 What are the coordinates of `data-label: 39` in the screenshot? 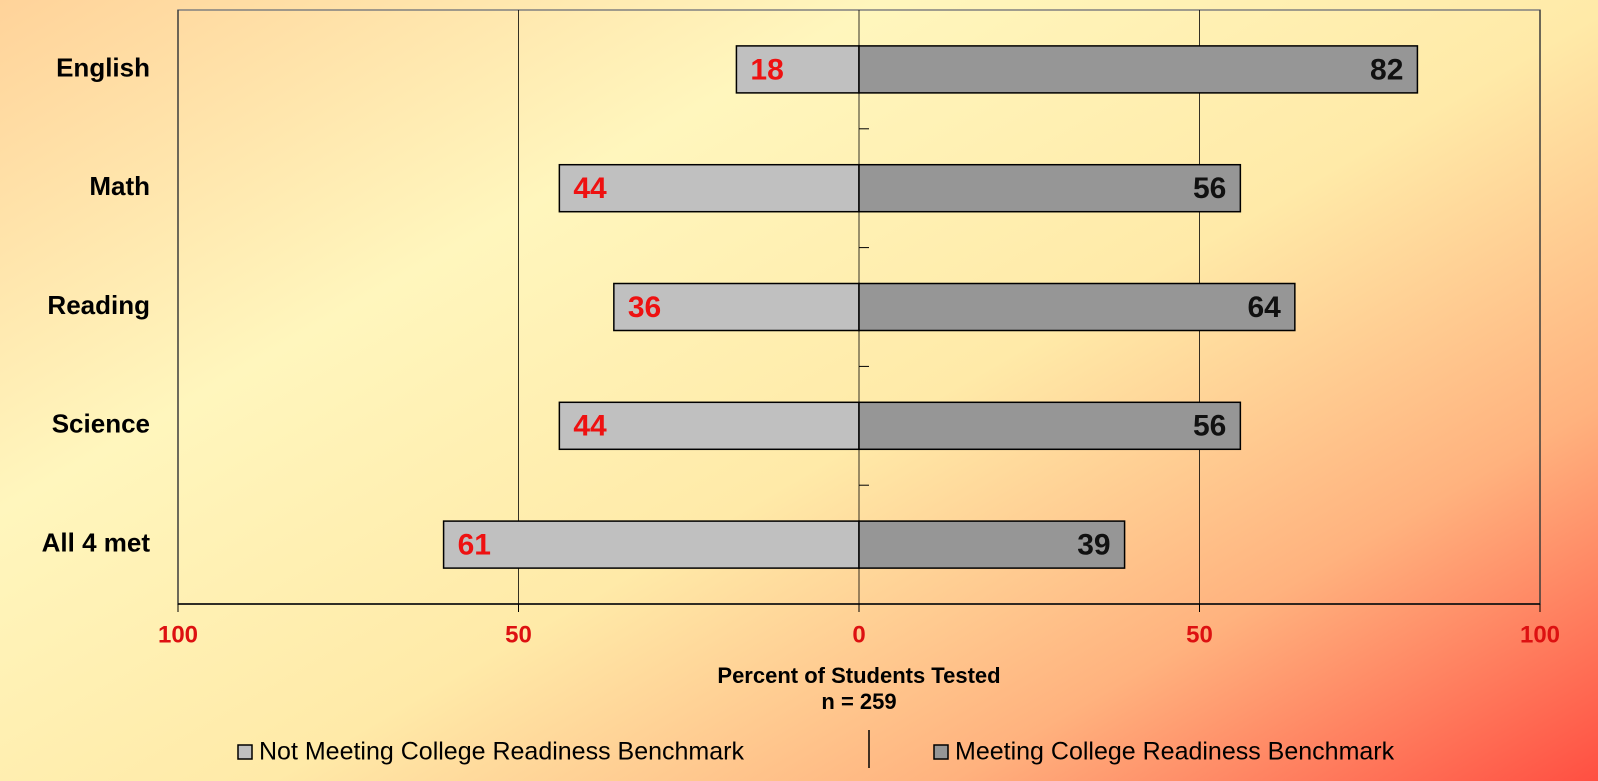 It's located at (1093, 545).